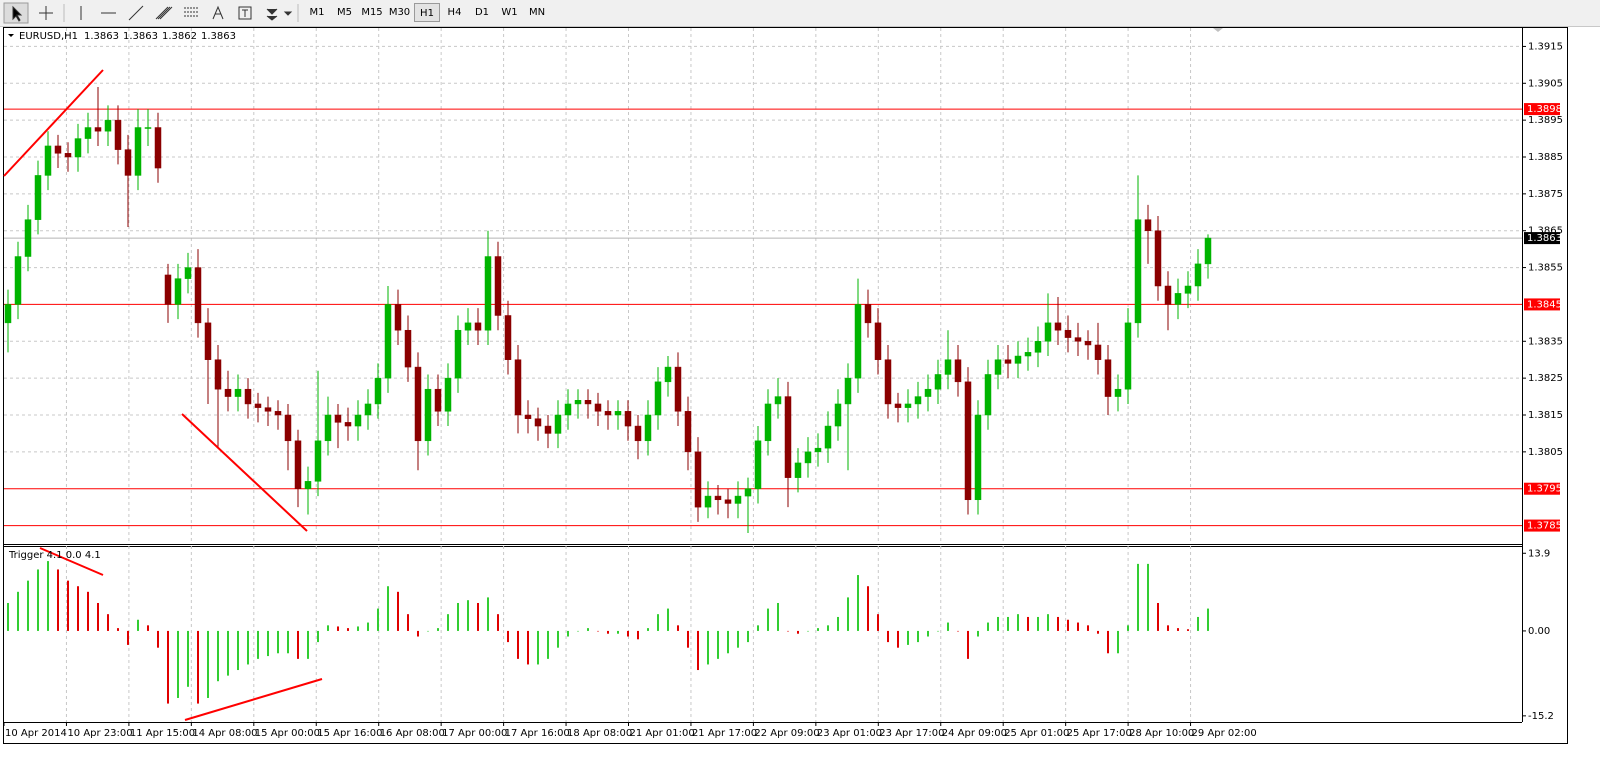 This screenshot has width=1600, height=758. Describe the element at coordinates (1545, 83) in the screenshot. I see `y-tick-label: 1.3905` at that location.